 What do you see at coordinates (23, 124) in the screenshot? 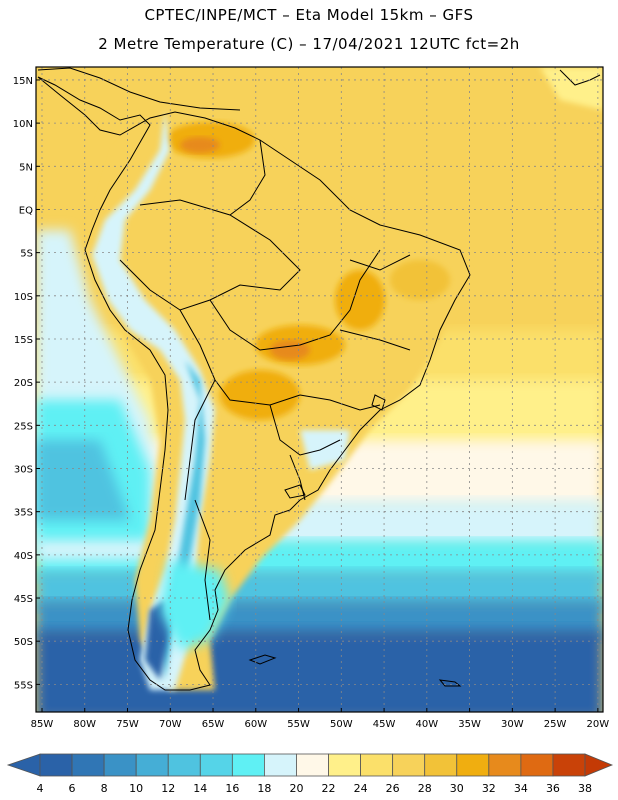
I see `lat-label: 10N` at bounding box center [23, 124].